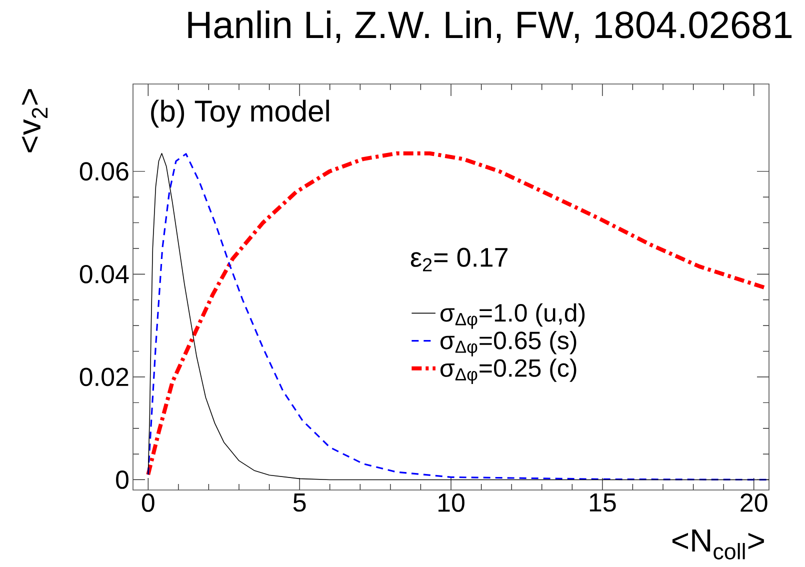  What do you see at coordinates (718, 545) in the screenshot?
I see `x-axis-title: <N$_{coll}$>` at bounding box center [718, 545].